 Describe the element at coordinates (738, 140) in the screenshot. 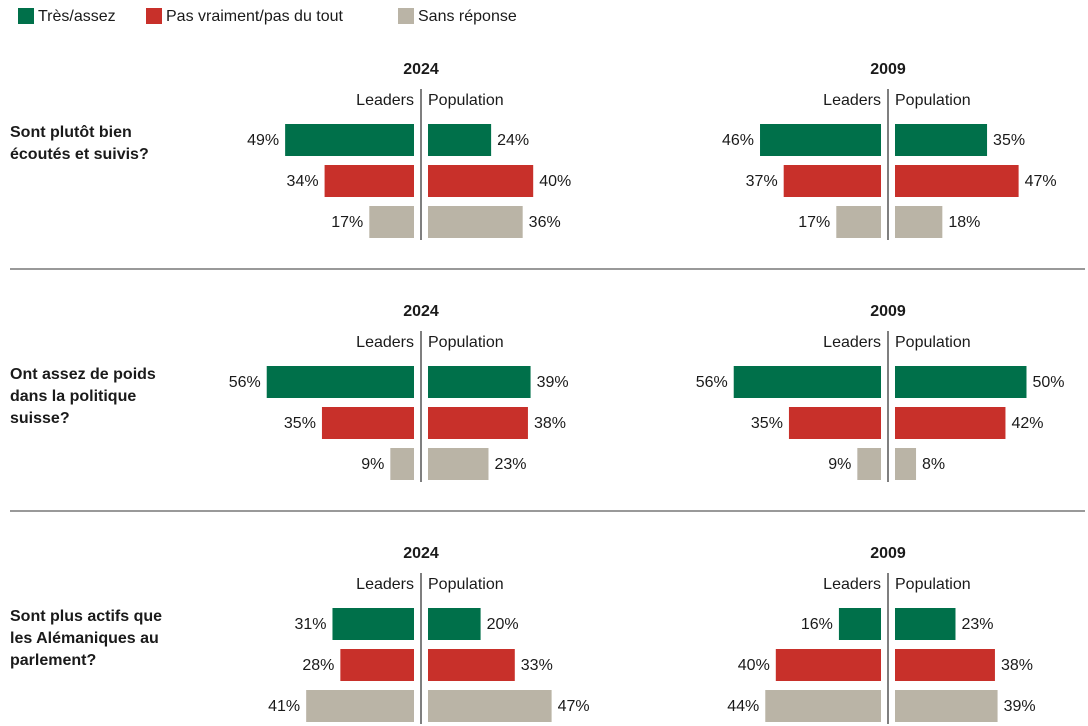

I see `value-label: 46%` at that location.